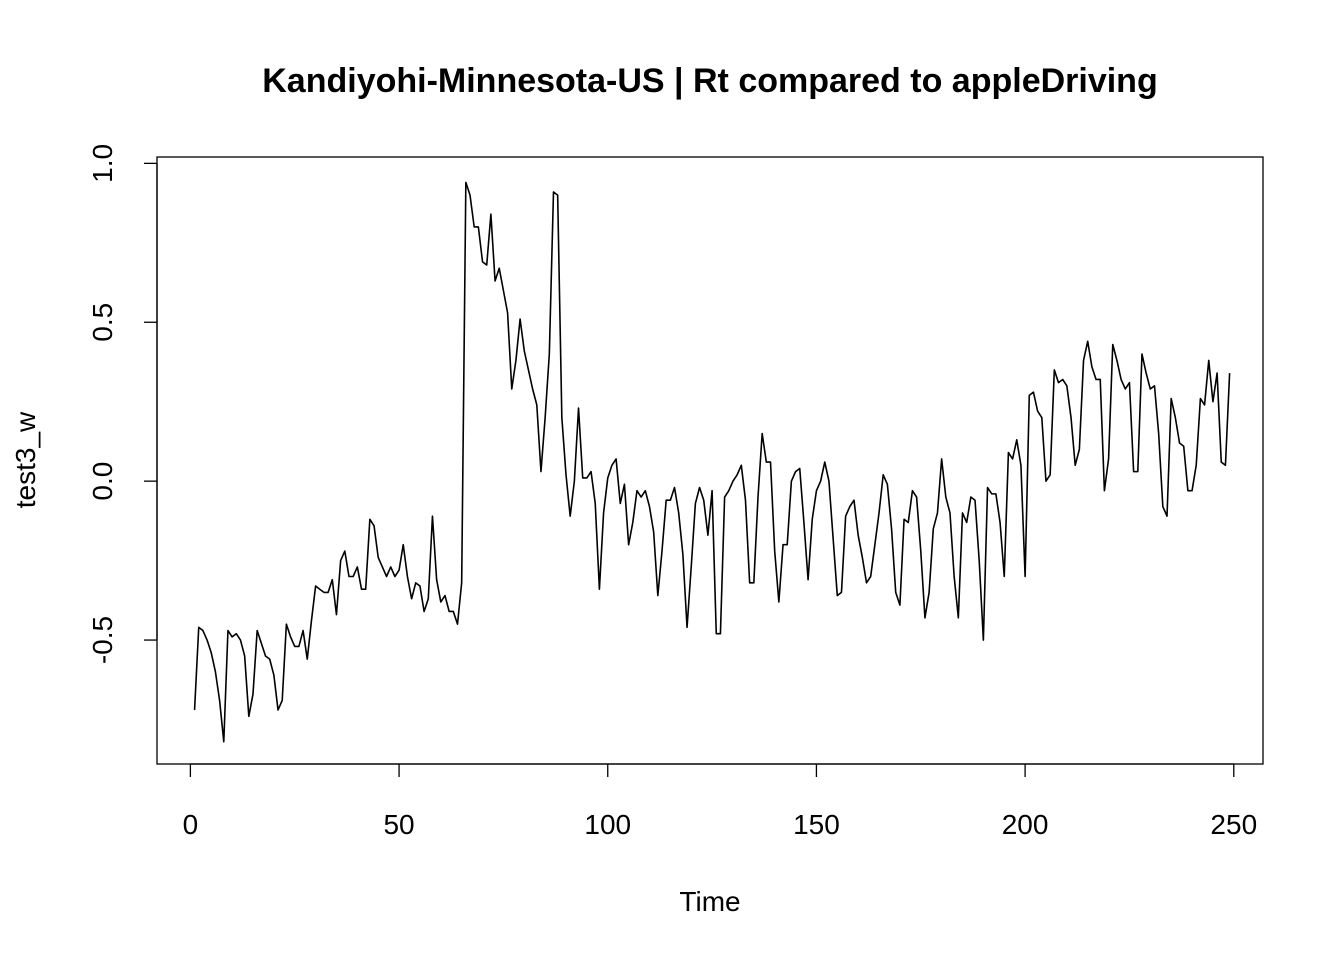  I want to click on y-axis-label: test3_w, so click(25, 459).